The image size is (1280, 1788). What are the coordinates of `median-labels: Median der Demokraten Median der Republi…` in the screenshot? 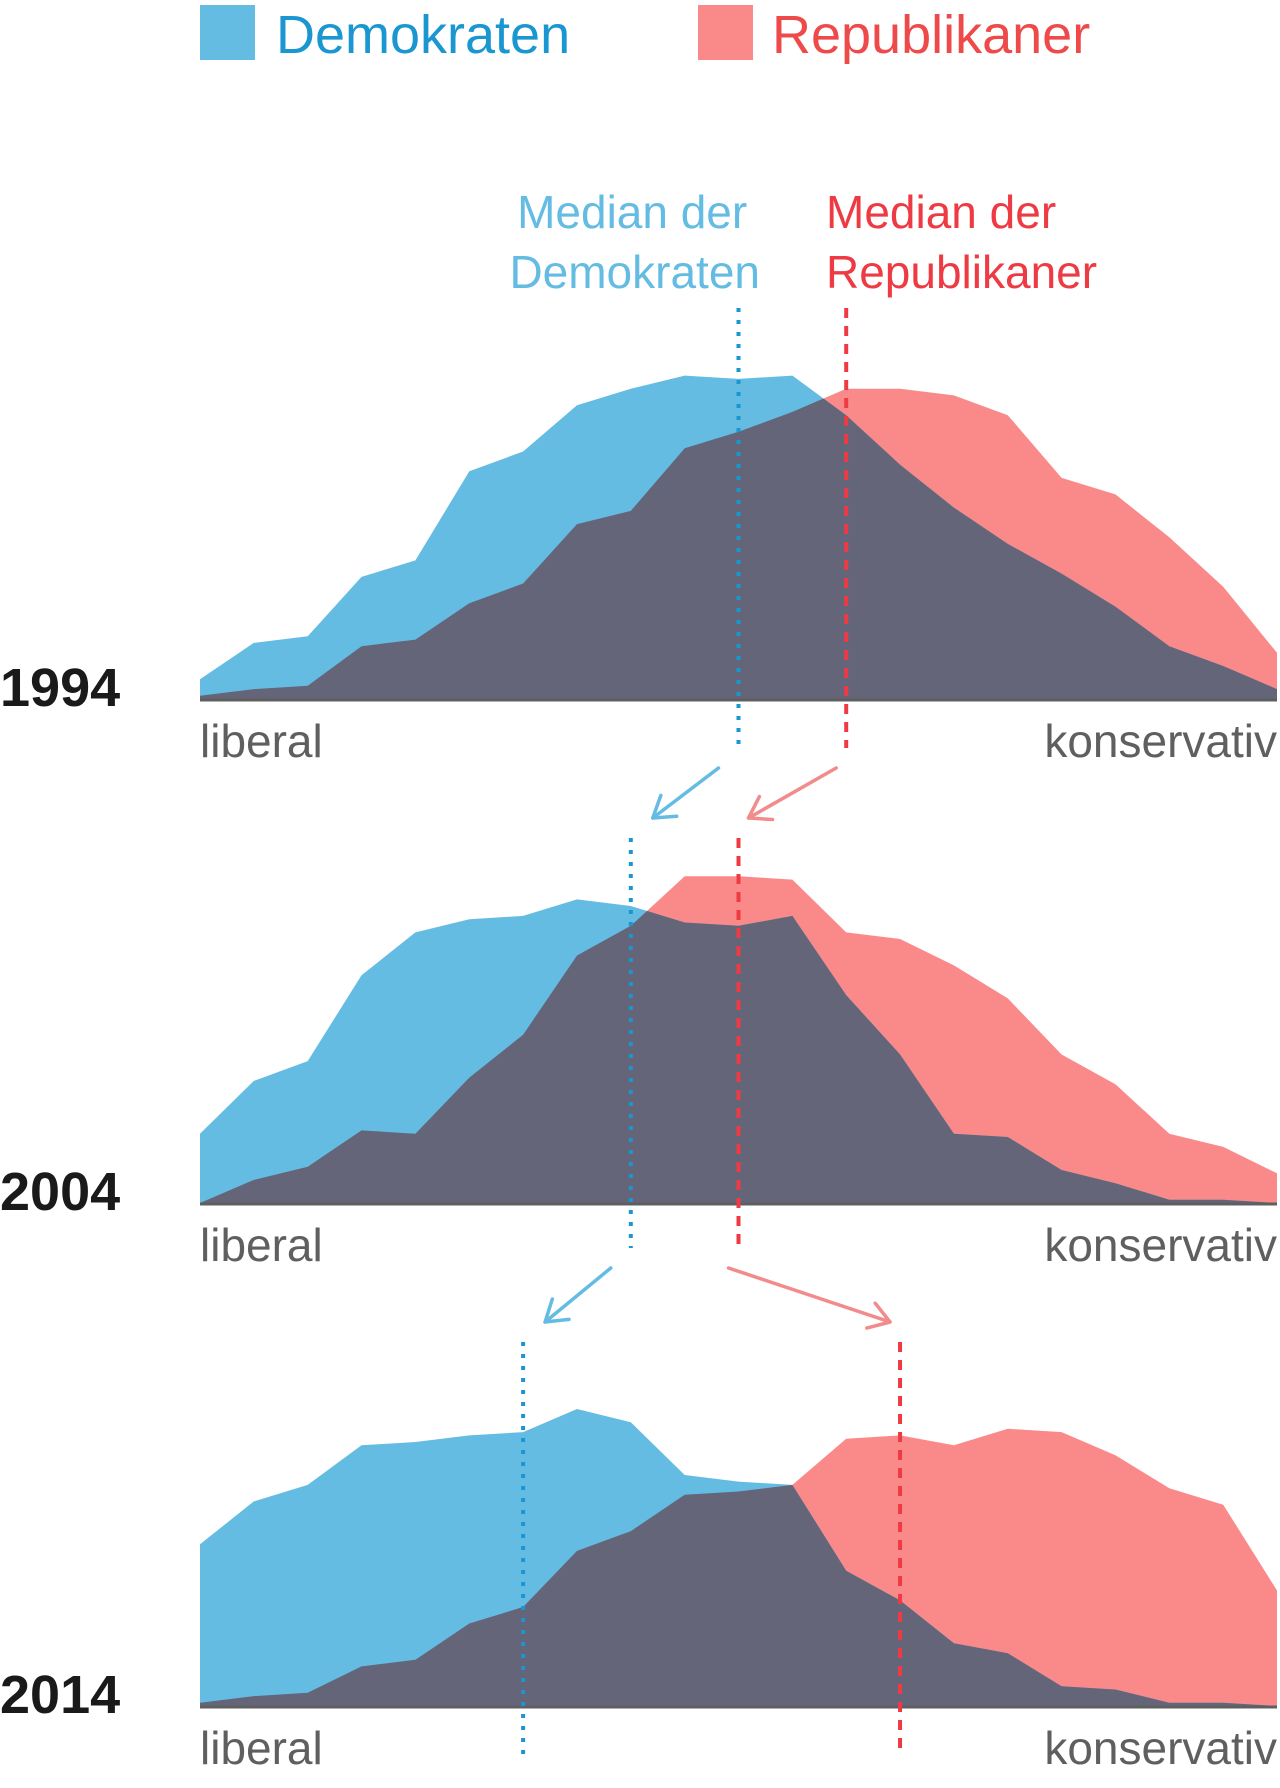 It's located at (803, 242).